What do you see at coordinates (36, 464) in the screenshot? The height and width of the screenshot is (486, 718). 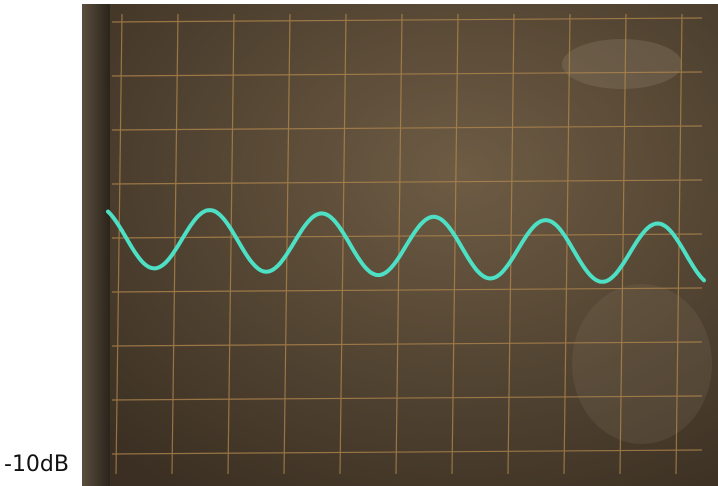 I see `caption: -10dB` at bounding box center [36, 464].